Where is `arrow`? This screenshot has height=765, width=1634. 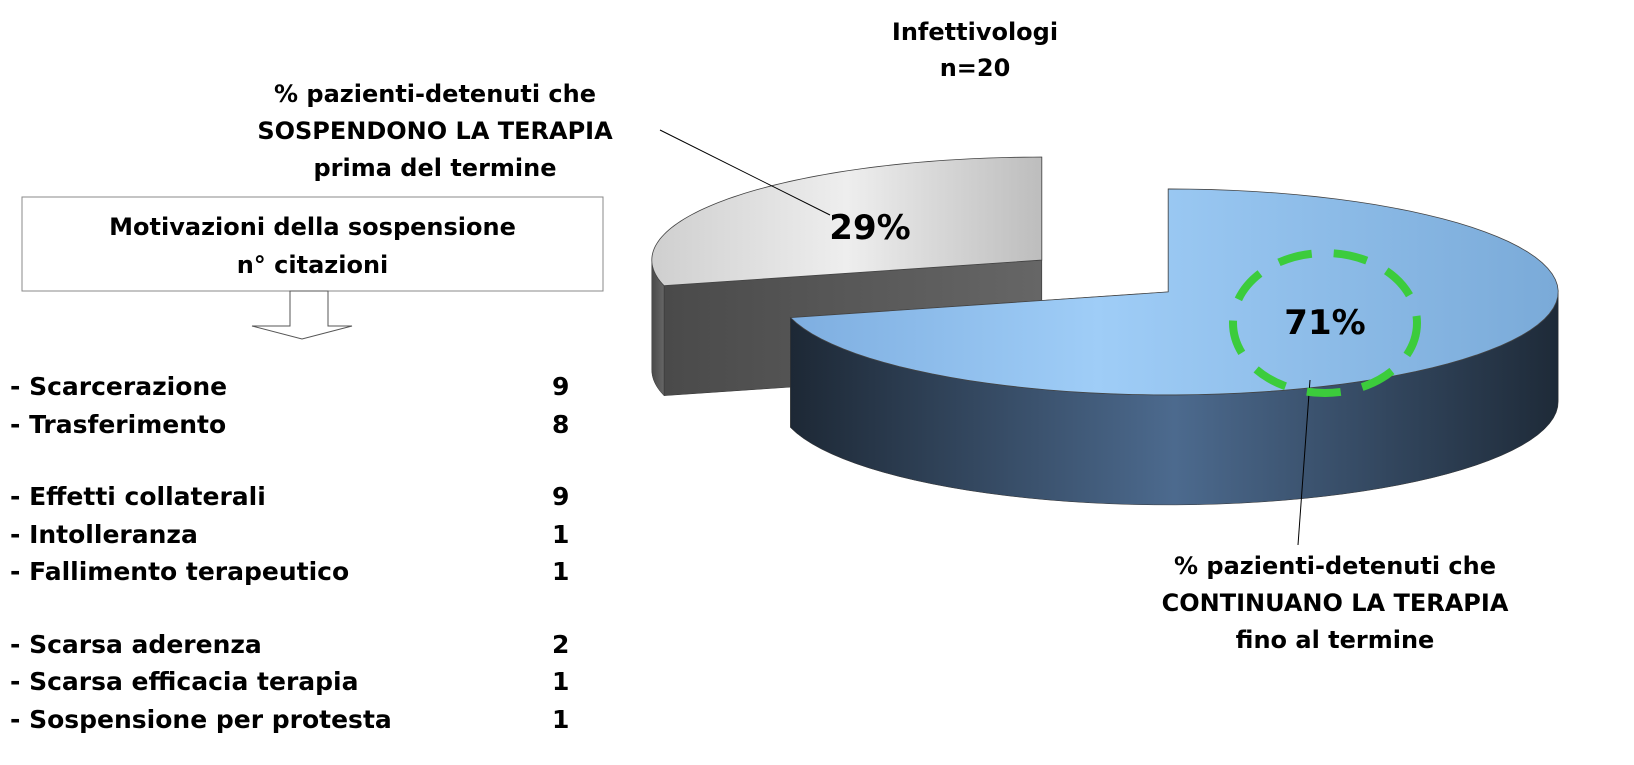
arrow is located at coordinates (302, 315).